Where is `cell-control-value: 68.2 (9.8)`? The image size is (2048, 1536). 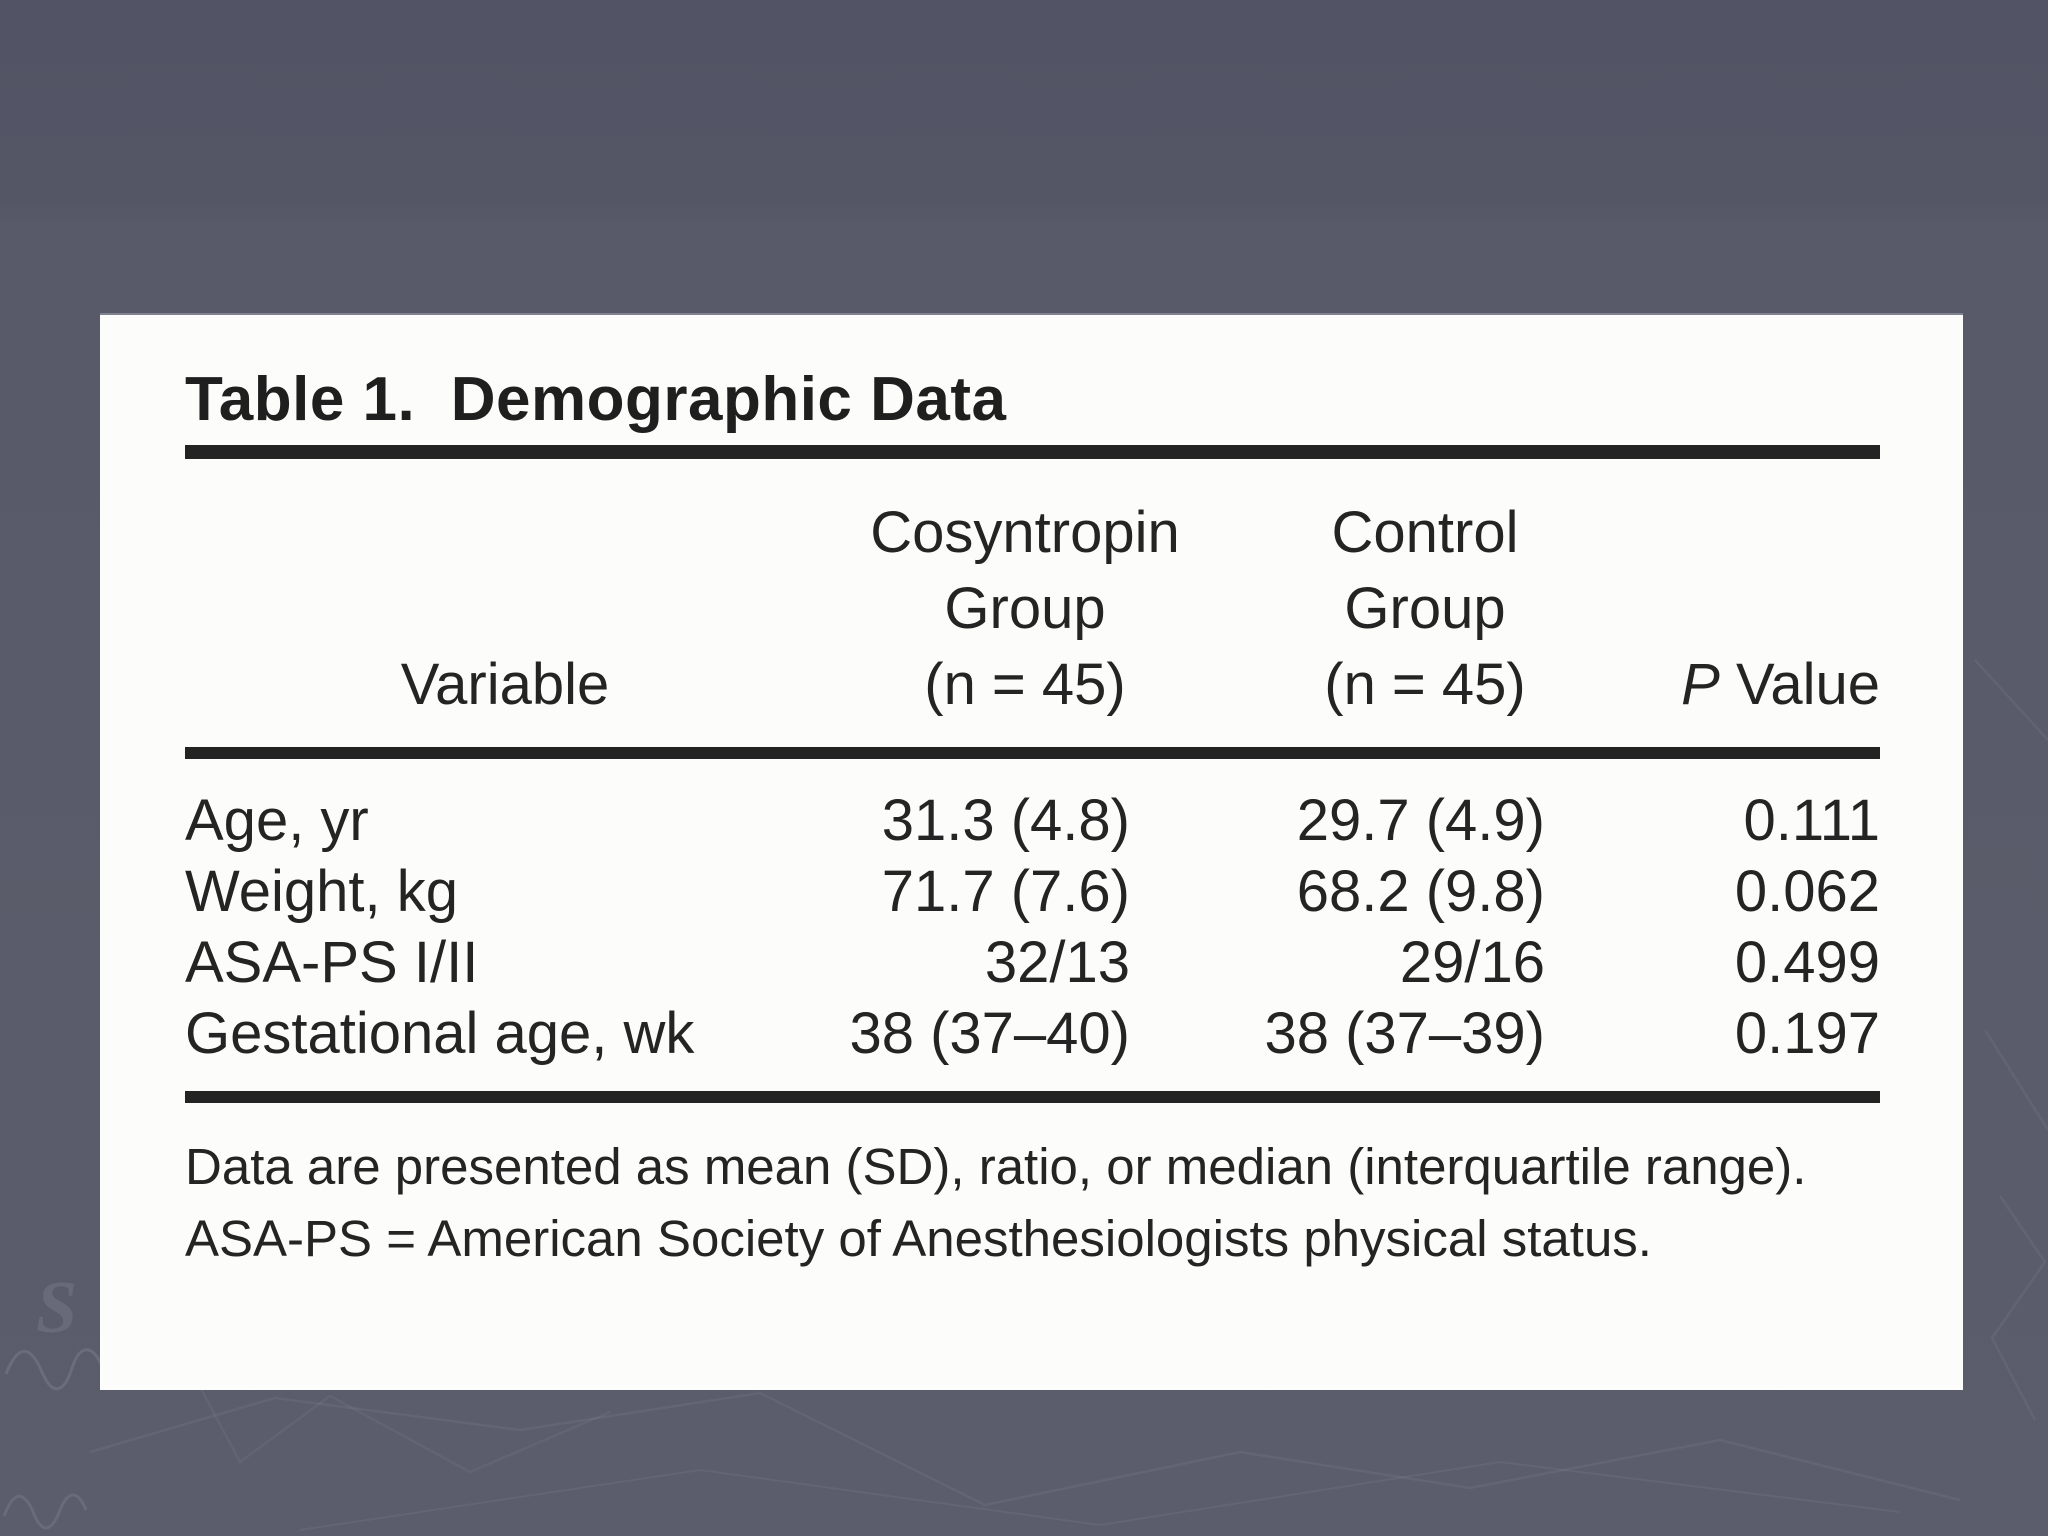
cell-control-value: 68.2 (9.8) is located at coordinates (1420, 891).